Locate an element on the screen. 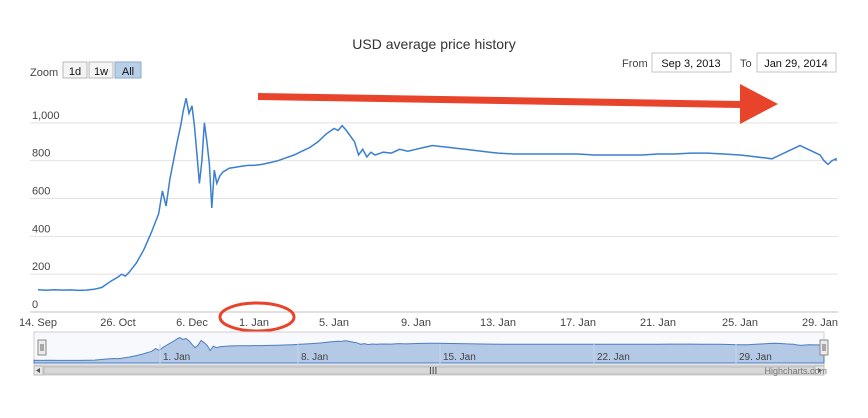  scroll-right-icon is located at coordinates (820, 370).